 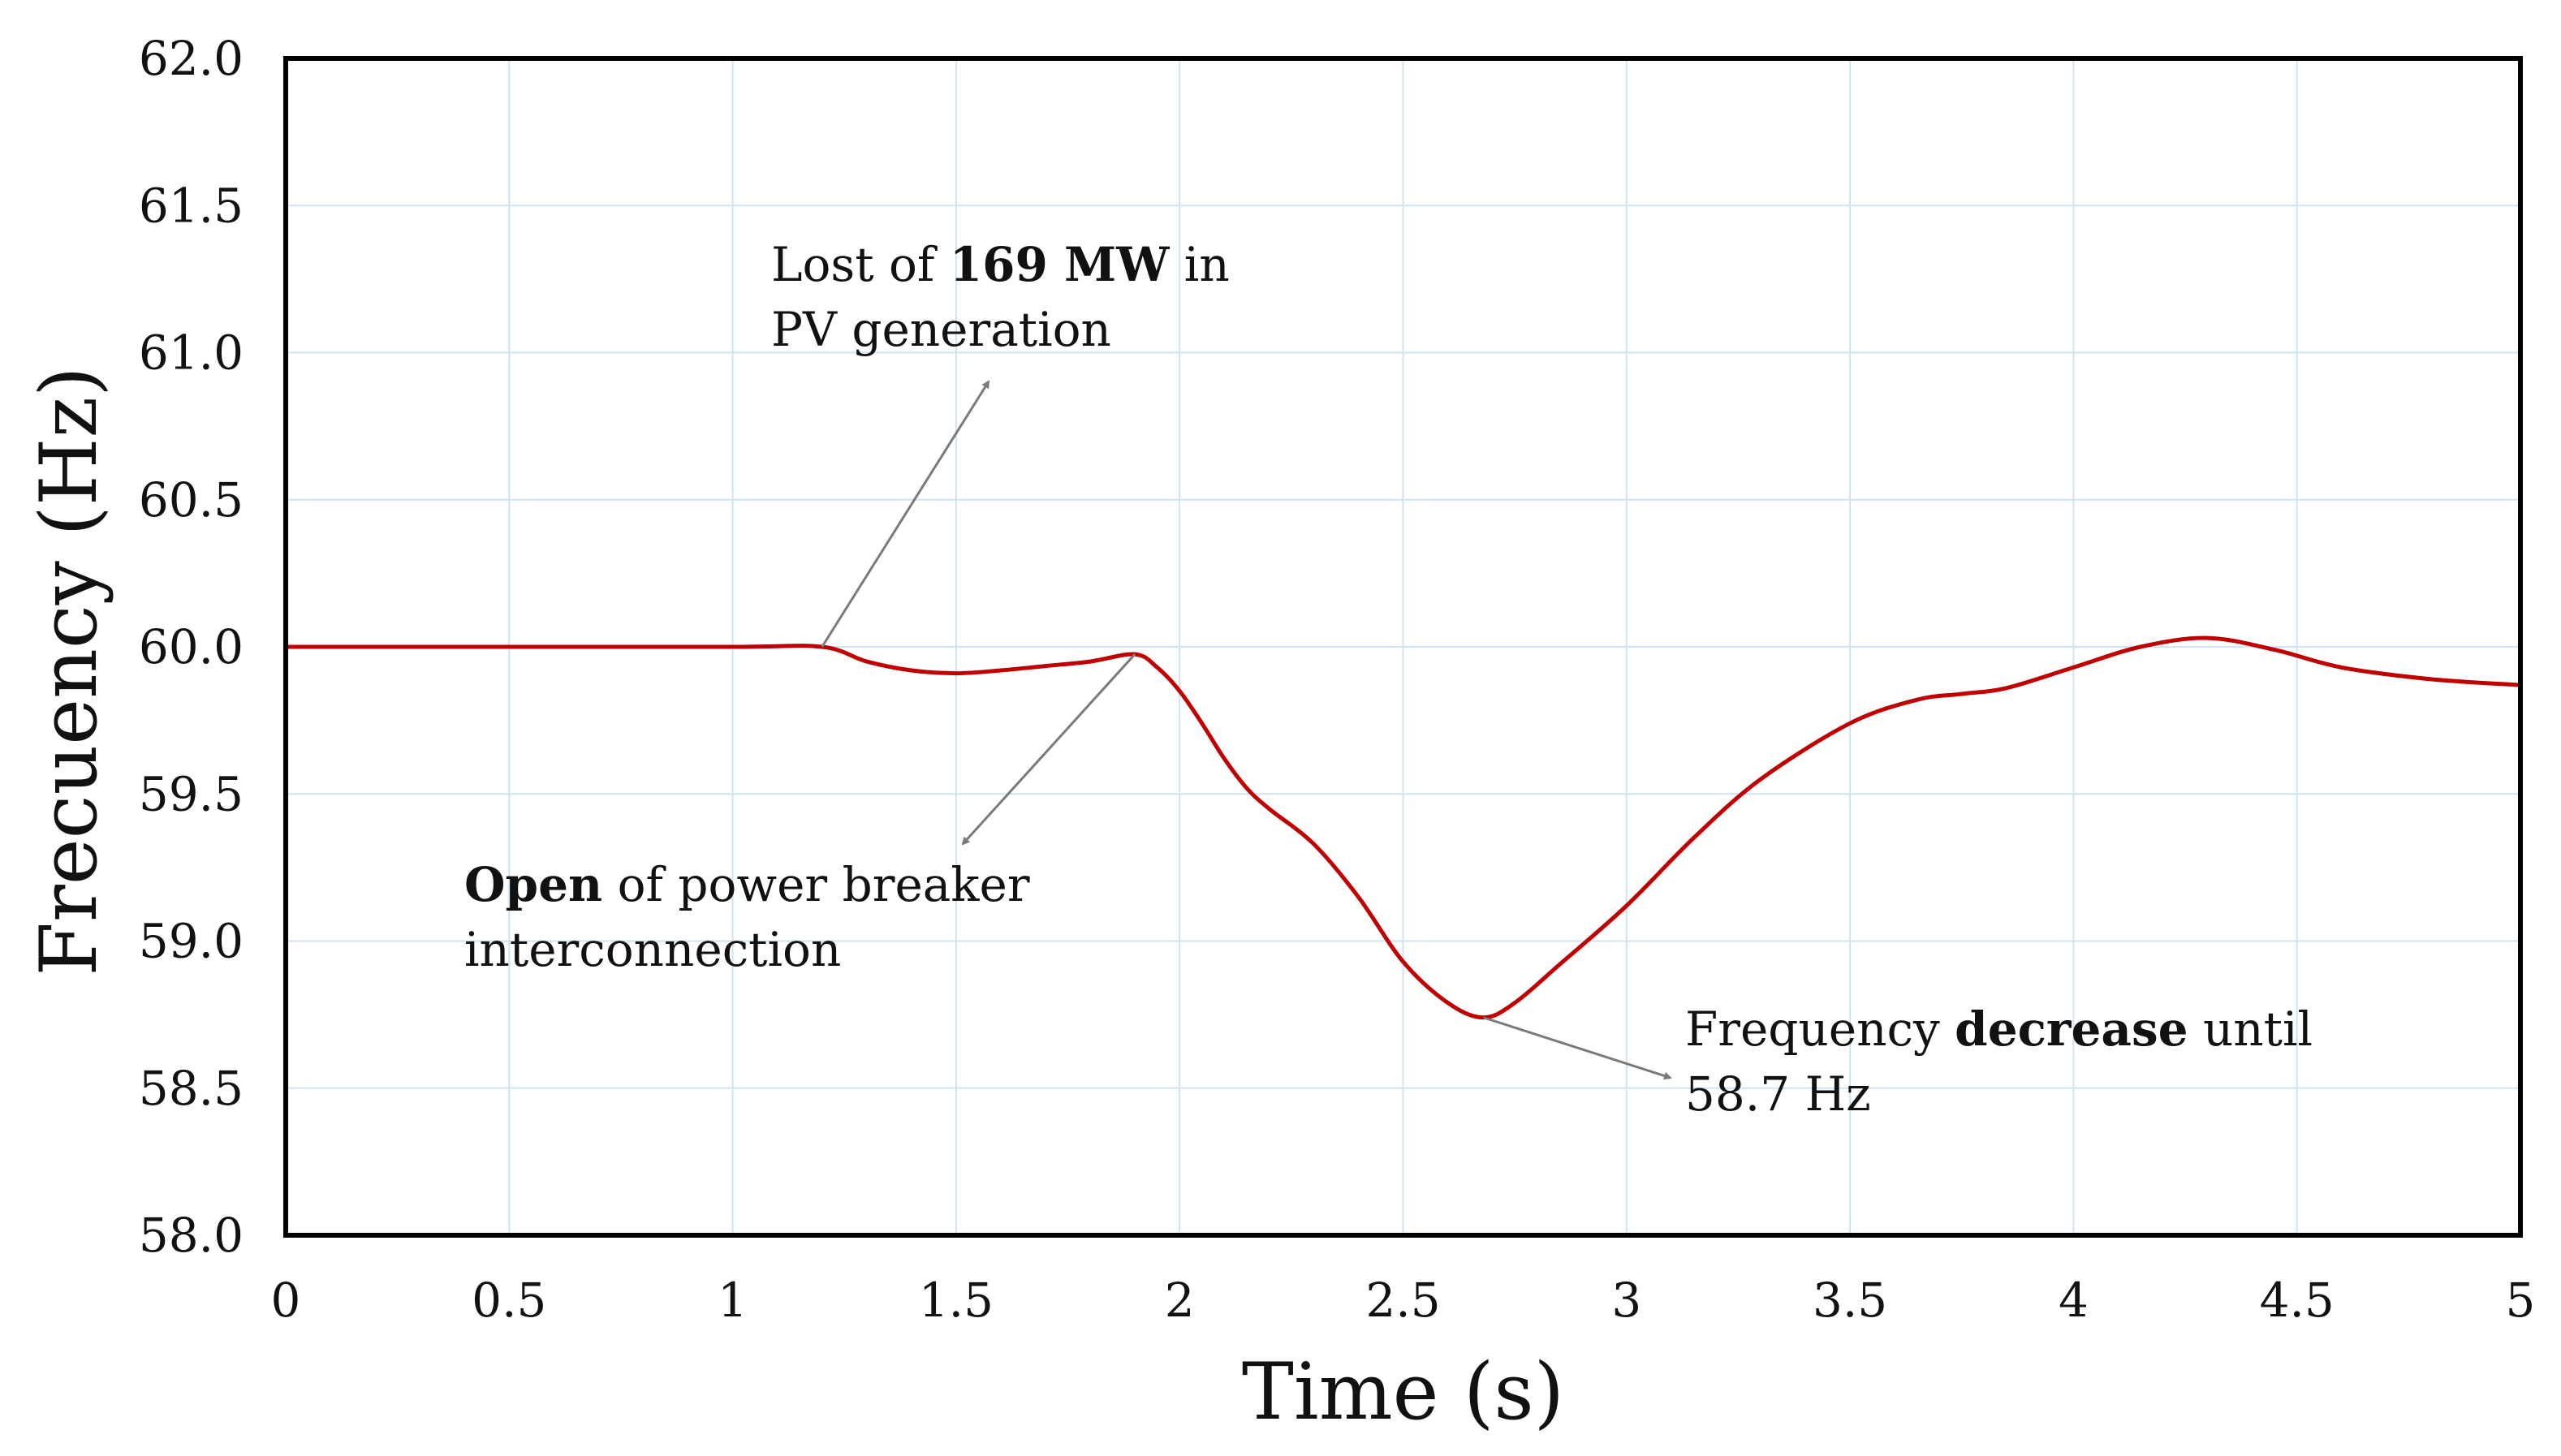 I want to click on x-tick-label: 5, so click(x=2521, y=1301).